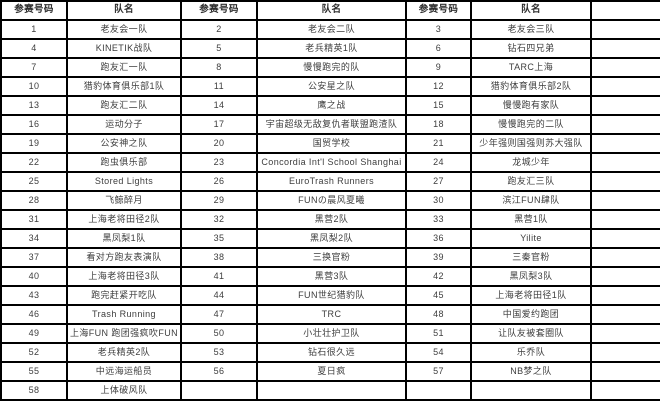  I want to click on table-row: 28 飞鲸醉月 29 FUNの晨风夏曦 30 滨江FUN肆队, so click(330, 200).